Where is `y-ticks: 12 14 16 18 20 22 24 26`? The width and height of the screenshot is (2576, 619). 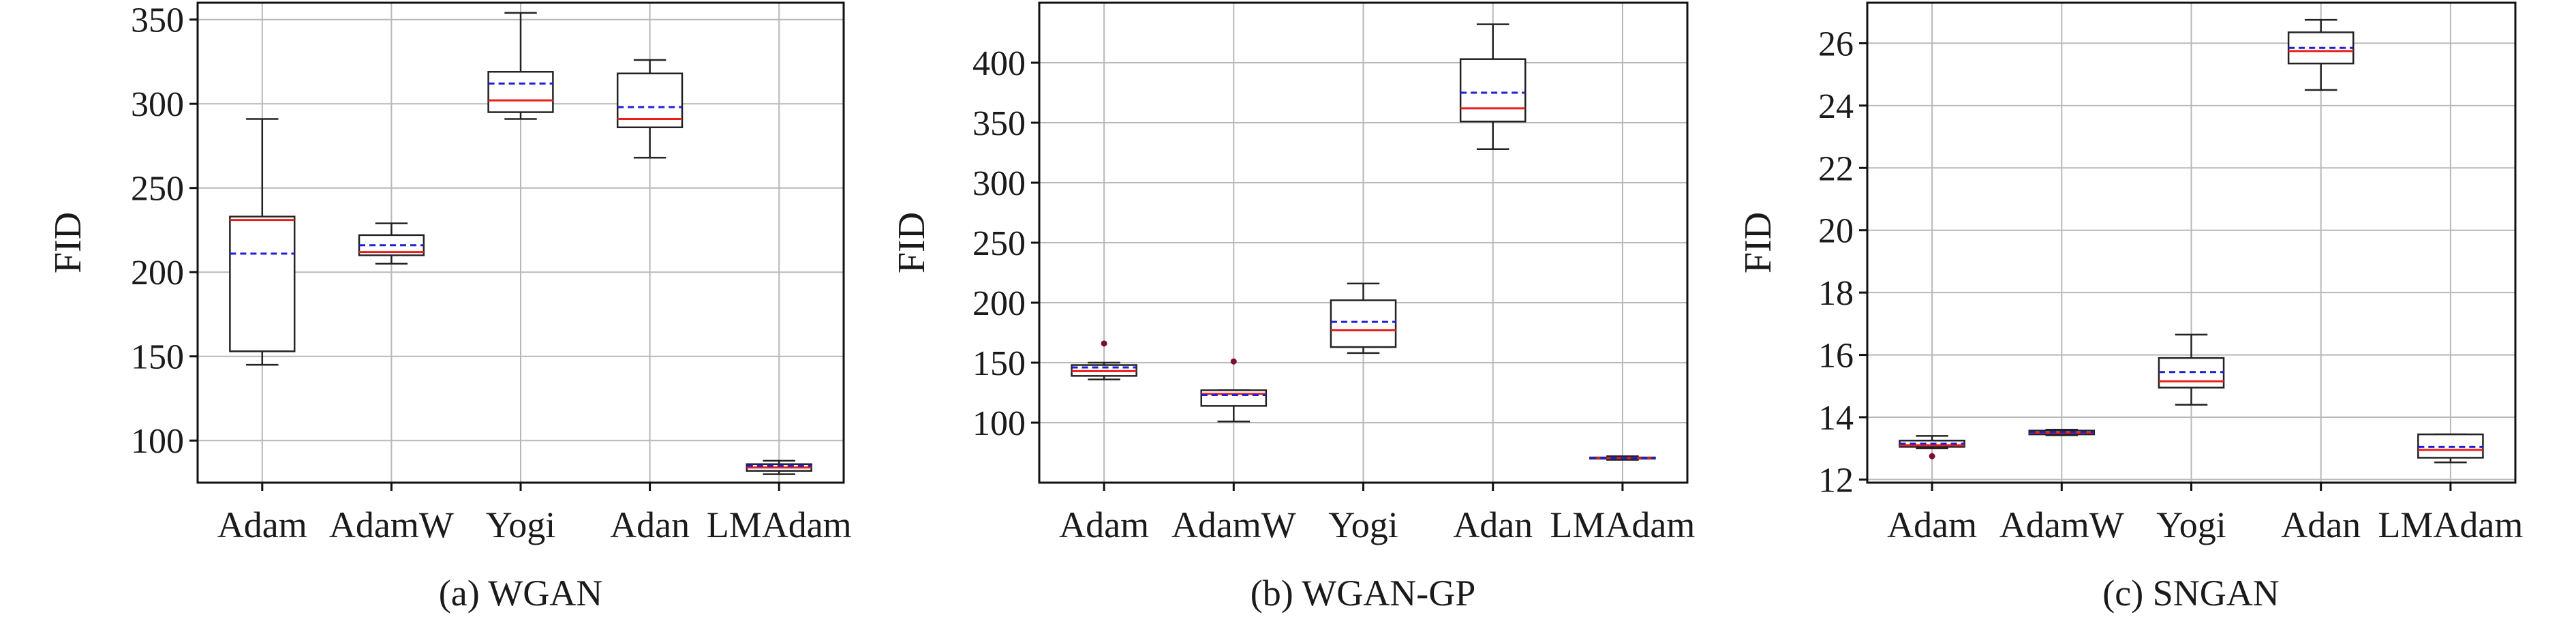 y-ticks: 12 14 16 18 20 22 24 26 is located at coordinates (1842, 263).